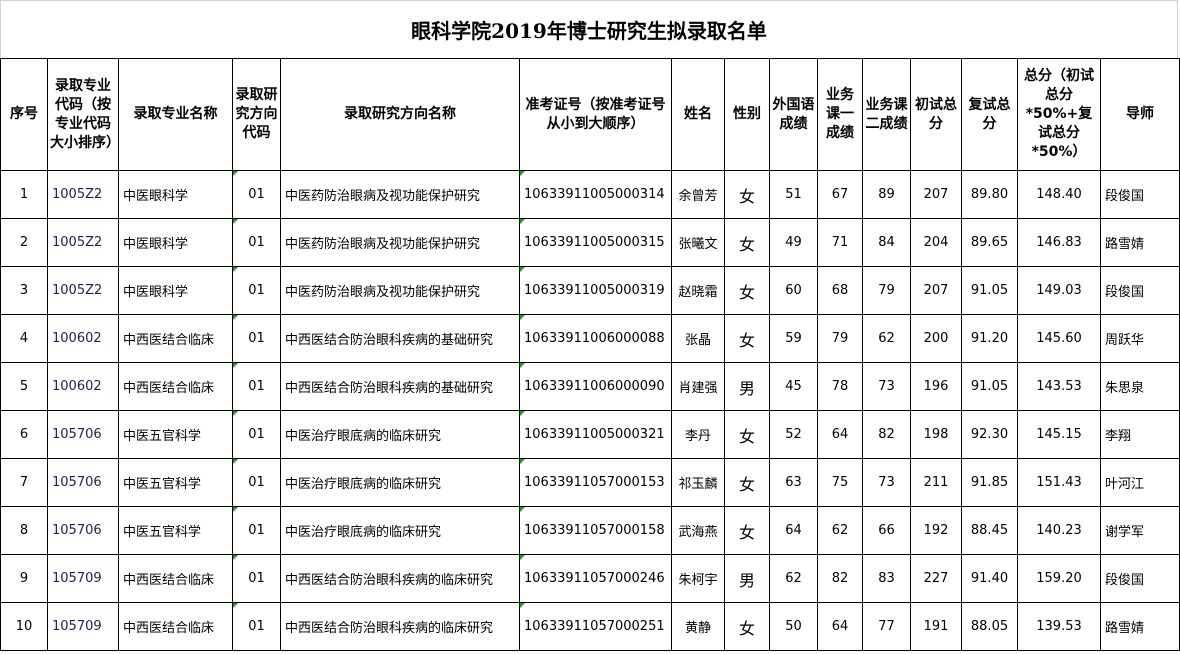 This screenshot has width=1180, height=655. I want to click on col-direction-code-header: 录取研究方向代码, so click(256, 114).